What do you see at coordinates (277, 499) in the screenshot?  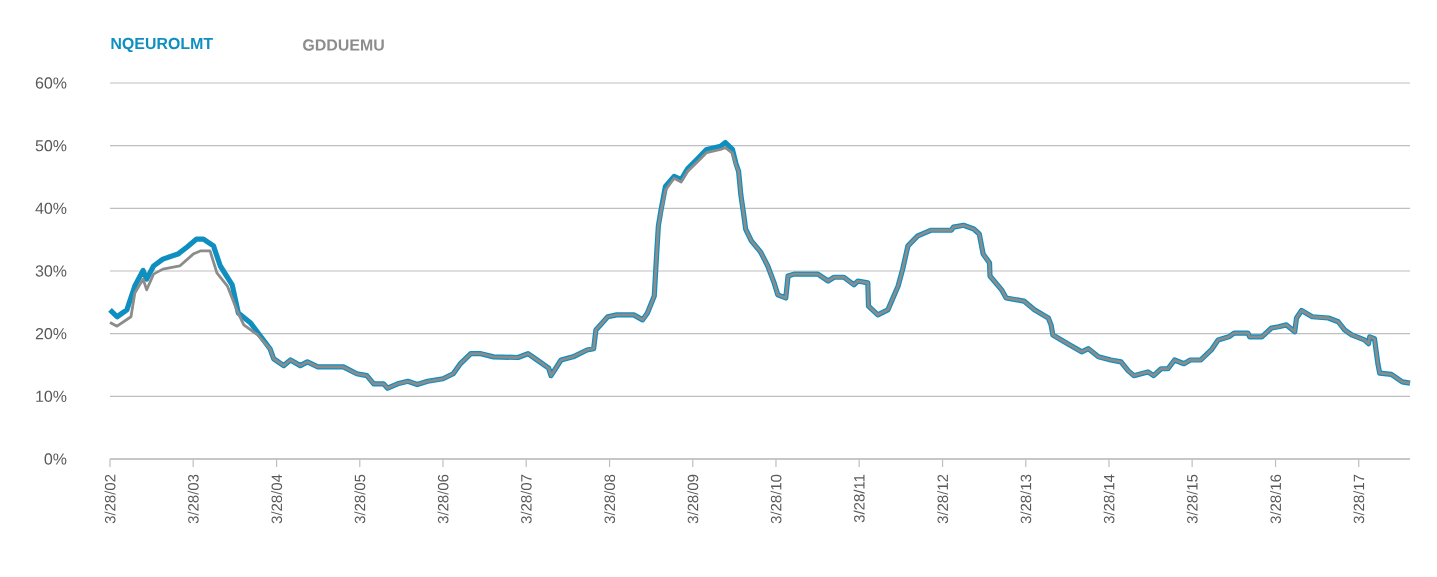 I see `x-tick-label: 3/28/04` at bounding box center [277, 499].